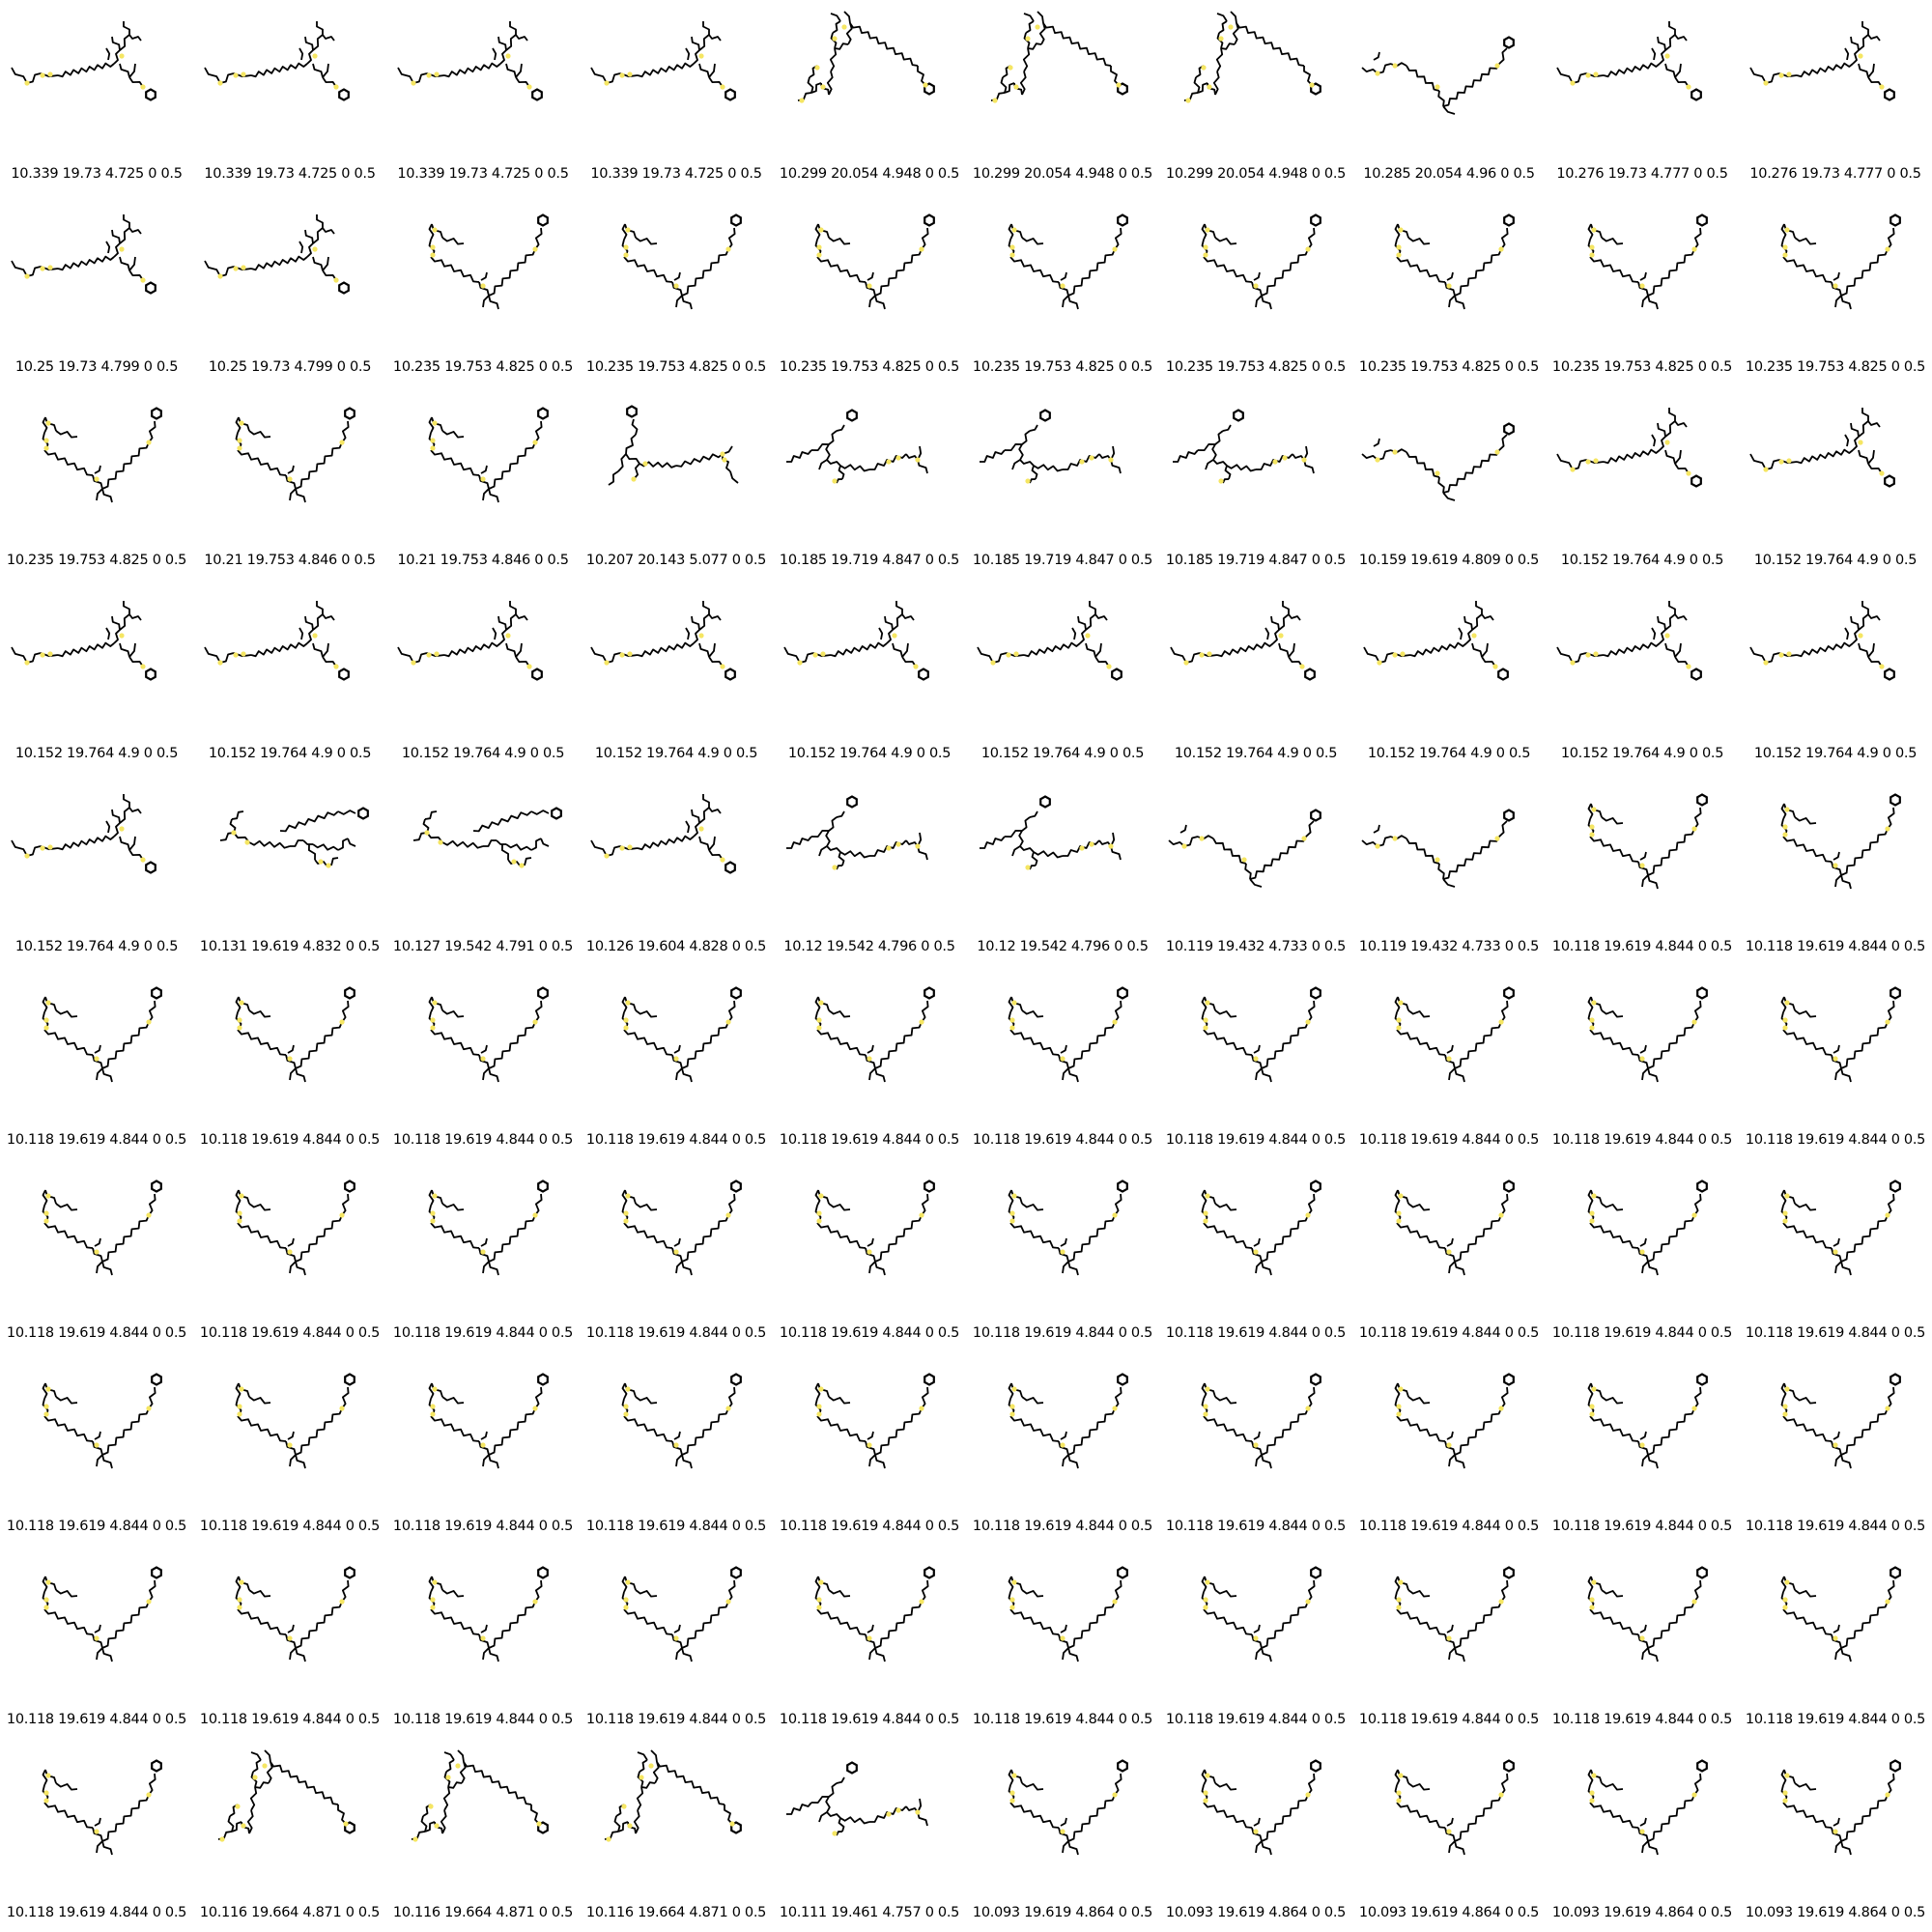  I want to click on molecule-structure, so click(295, 455).